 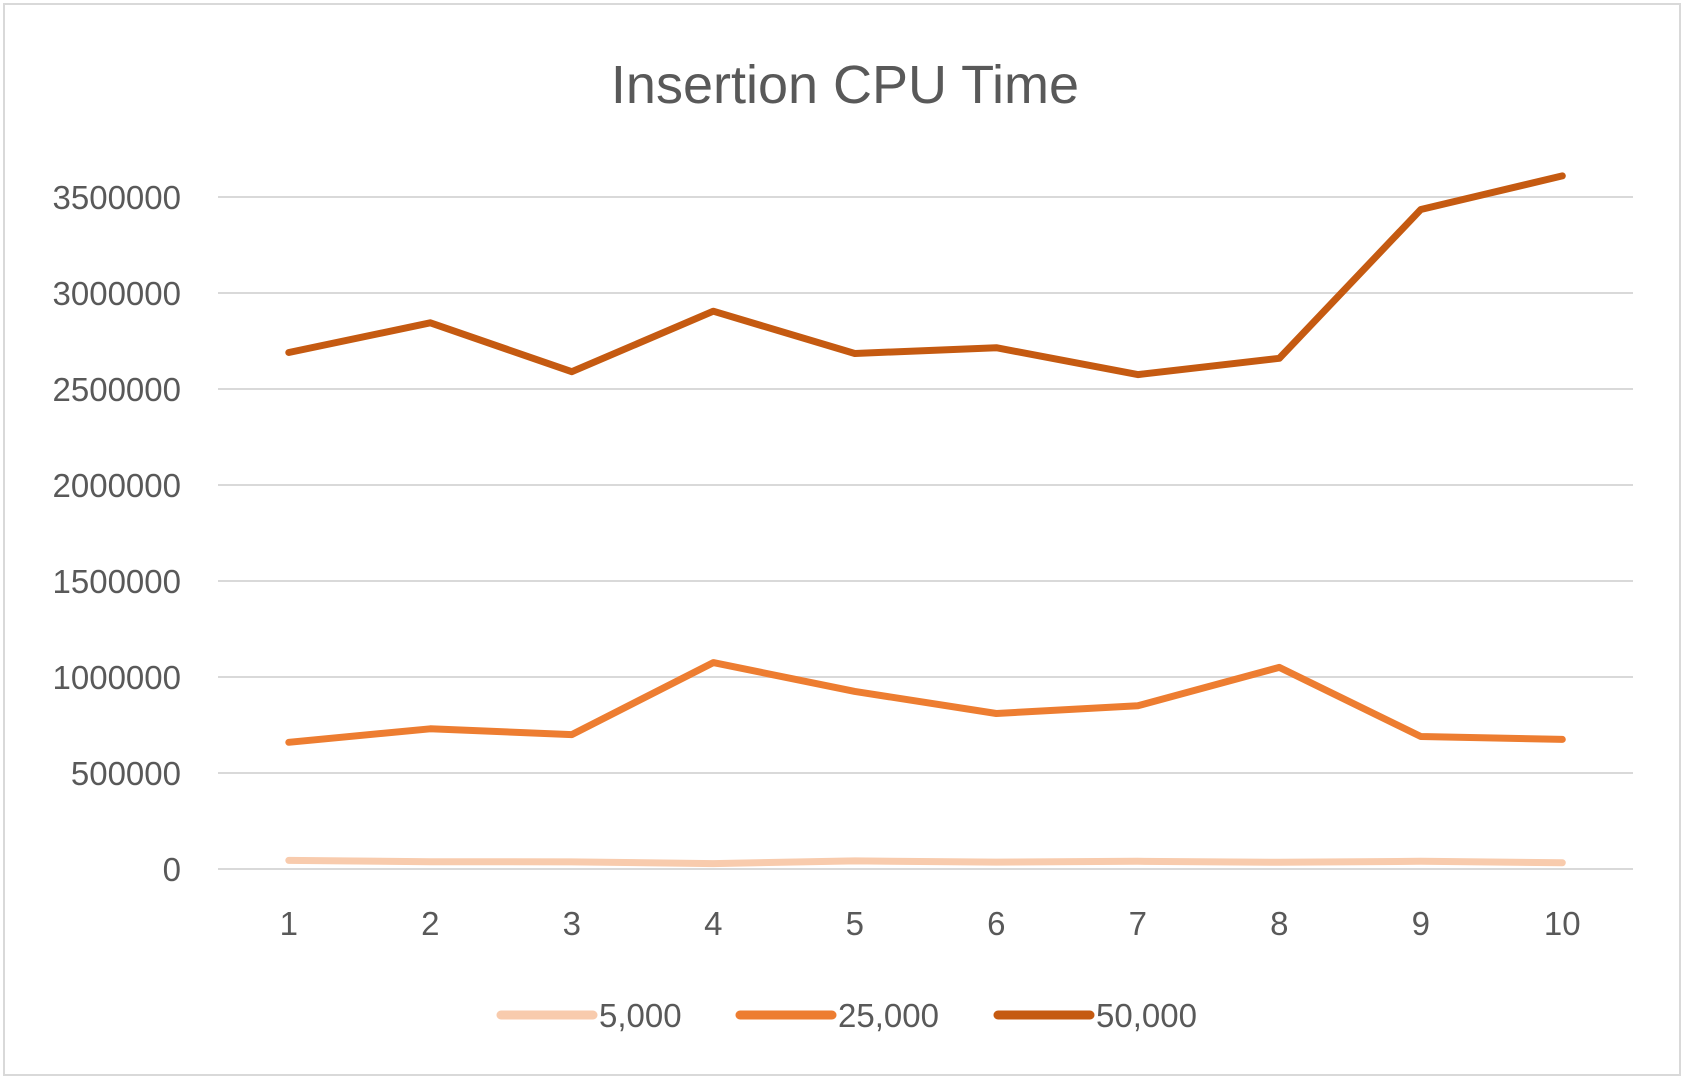 What do you see at coordinates (713, 923) in the screenshot?
I see `x-tick-label: 4` at bounding box center [713, 923].